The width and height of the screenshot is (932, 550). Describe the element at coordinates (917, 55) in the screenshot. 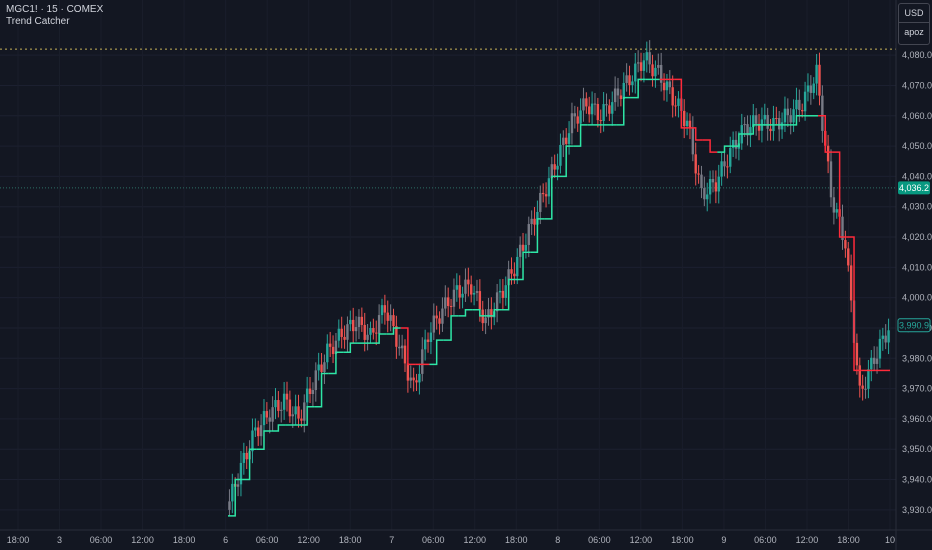

I see `price-tick-label: 4,080.0` at that location.